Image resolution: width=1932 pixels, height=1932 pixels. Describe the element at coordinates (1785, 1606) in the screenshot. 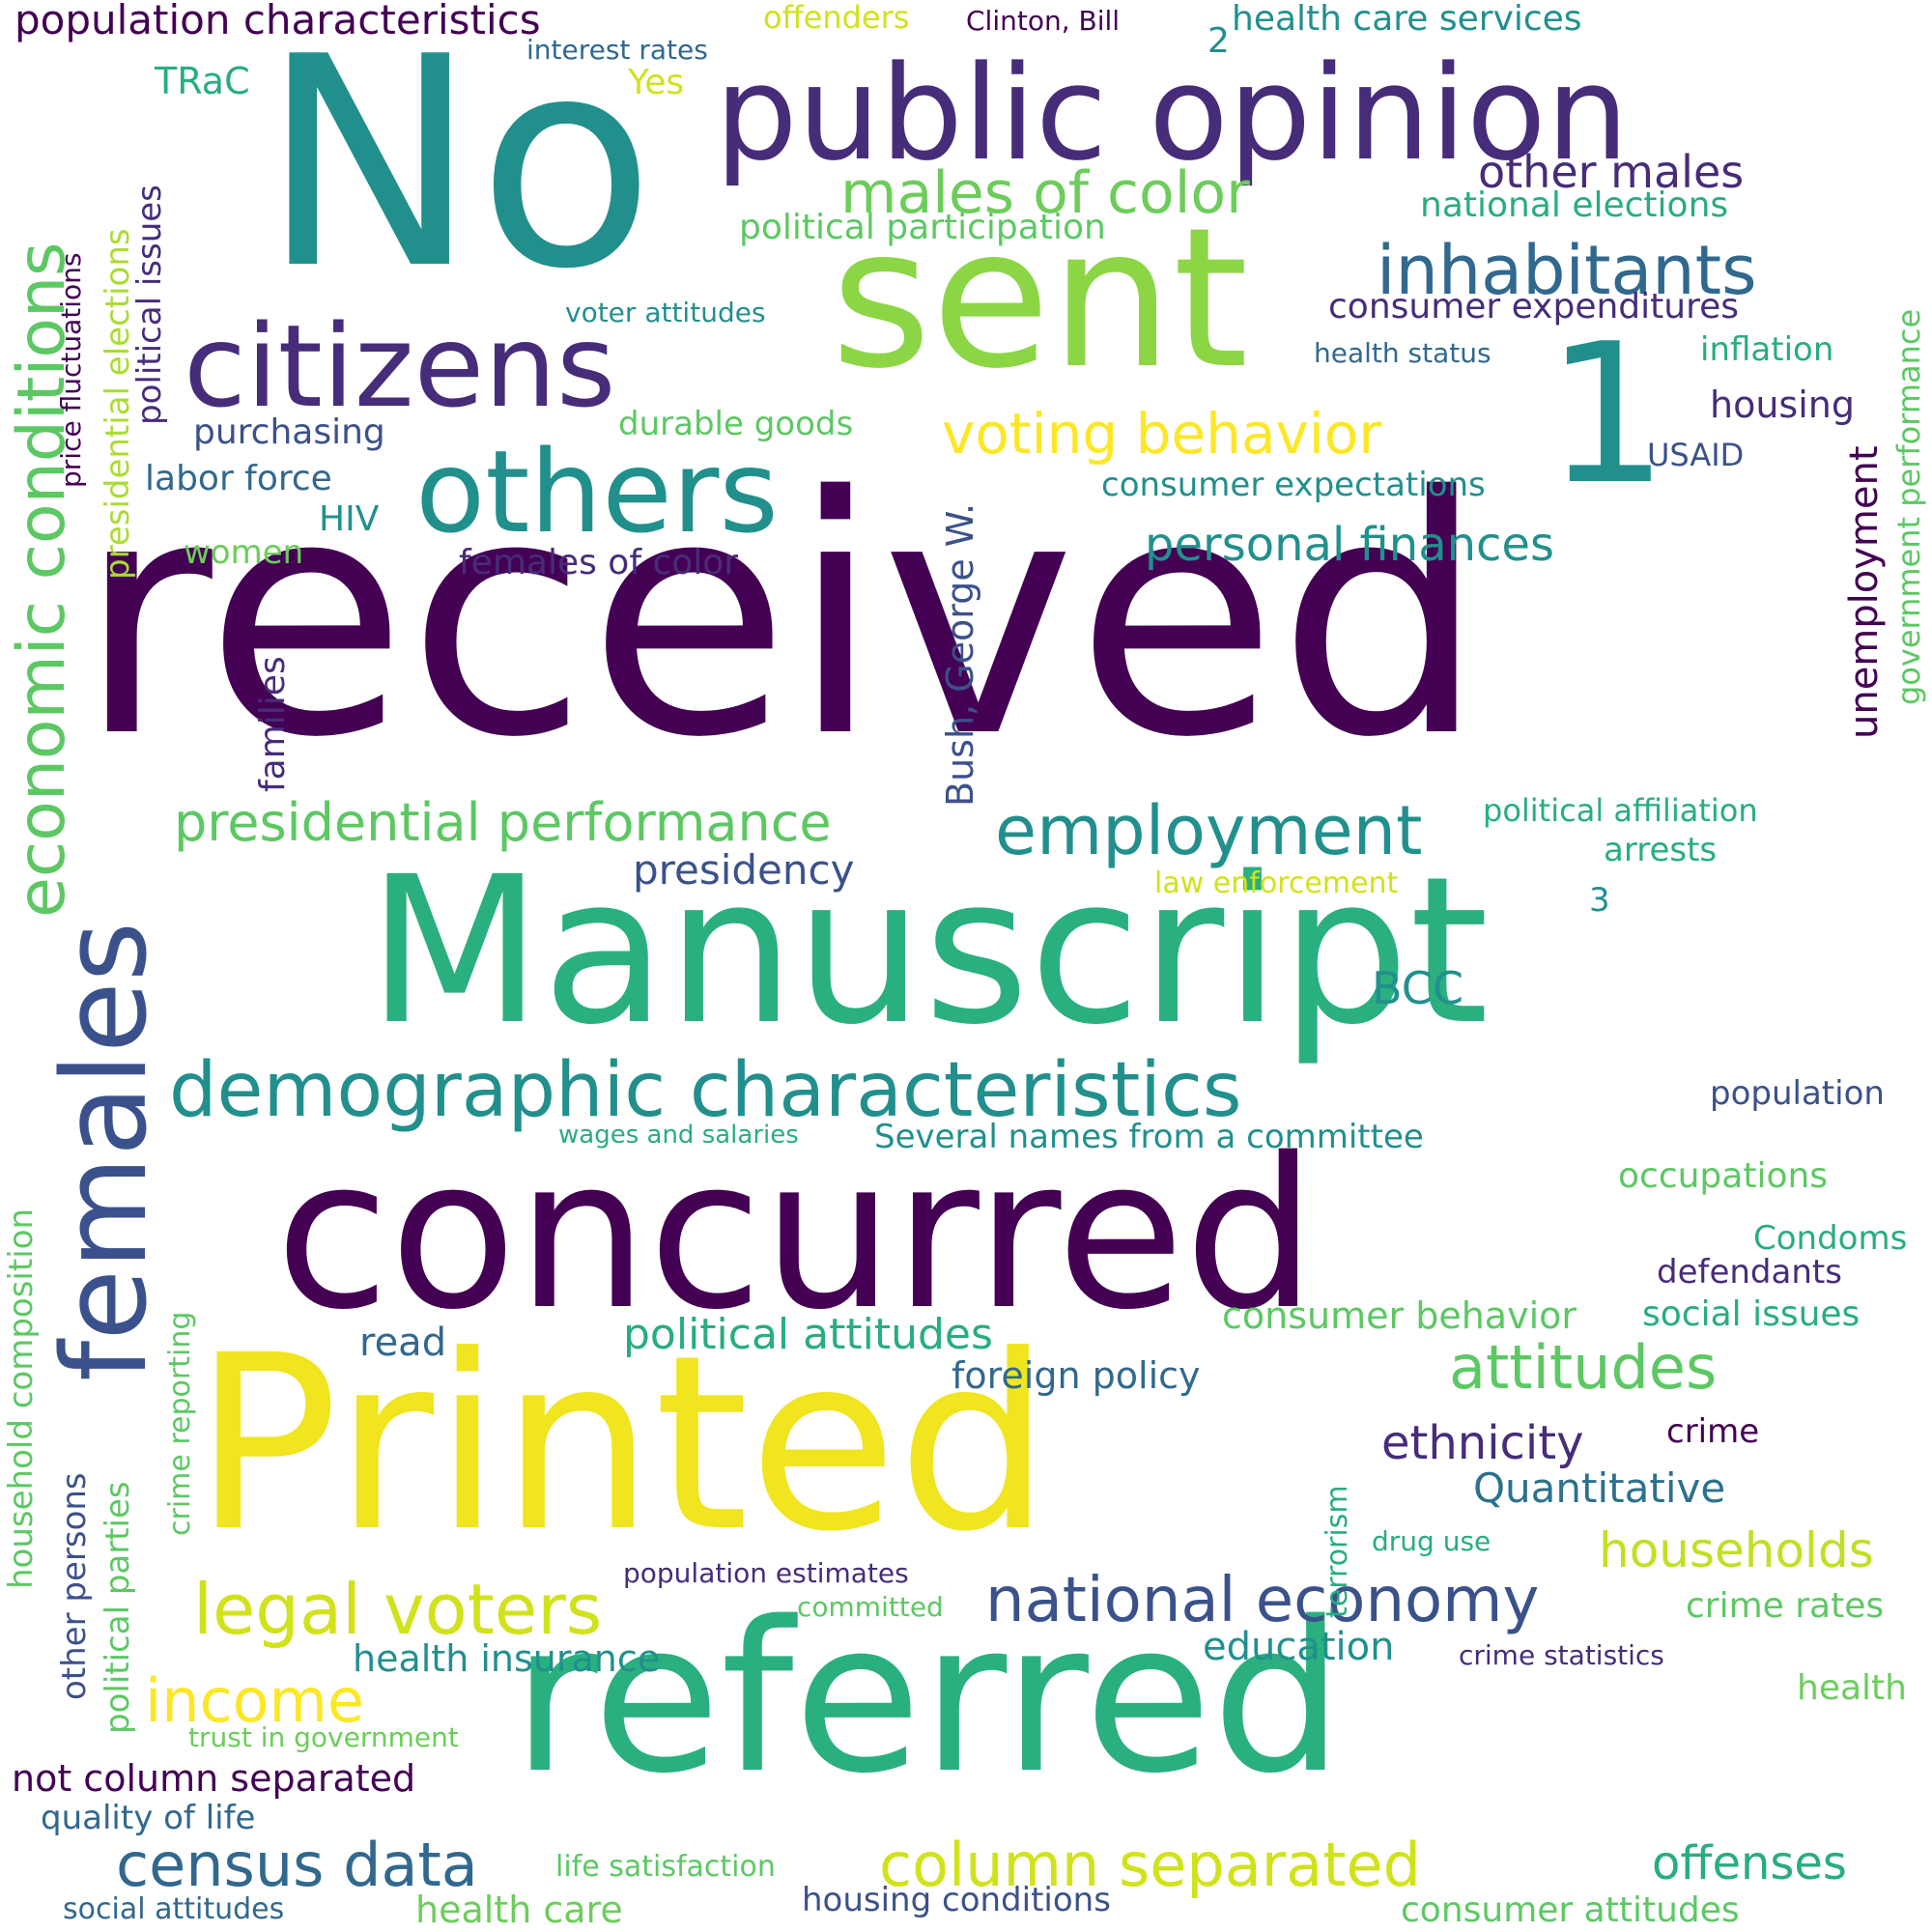

I see `word-crime-rates: crime rates` at that location.